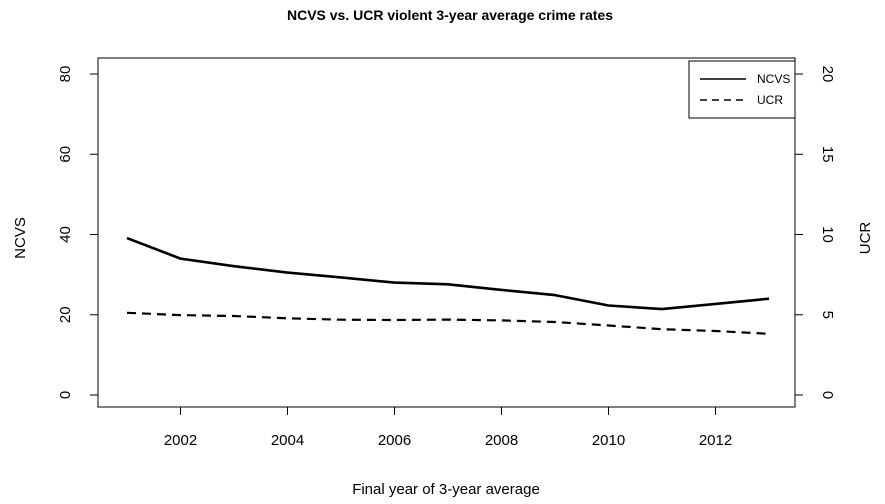 Image resolution: width=885 pixels, height=504 pixels. I want to click on legend-label-ucr: UCR, so click(770, 100).